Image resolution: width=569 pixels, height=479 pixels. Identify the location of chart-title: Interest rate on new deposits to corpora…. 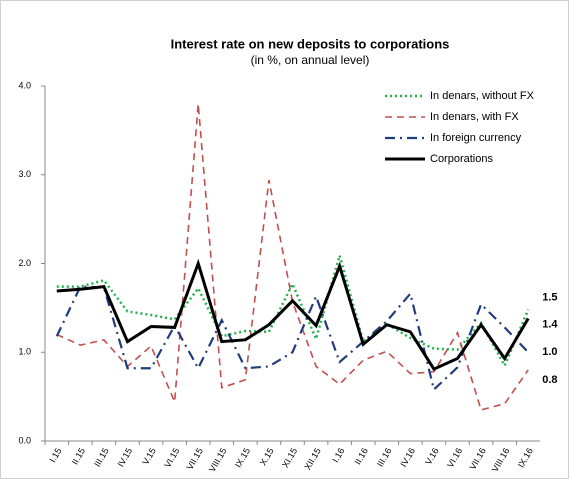
(310, 43).